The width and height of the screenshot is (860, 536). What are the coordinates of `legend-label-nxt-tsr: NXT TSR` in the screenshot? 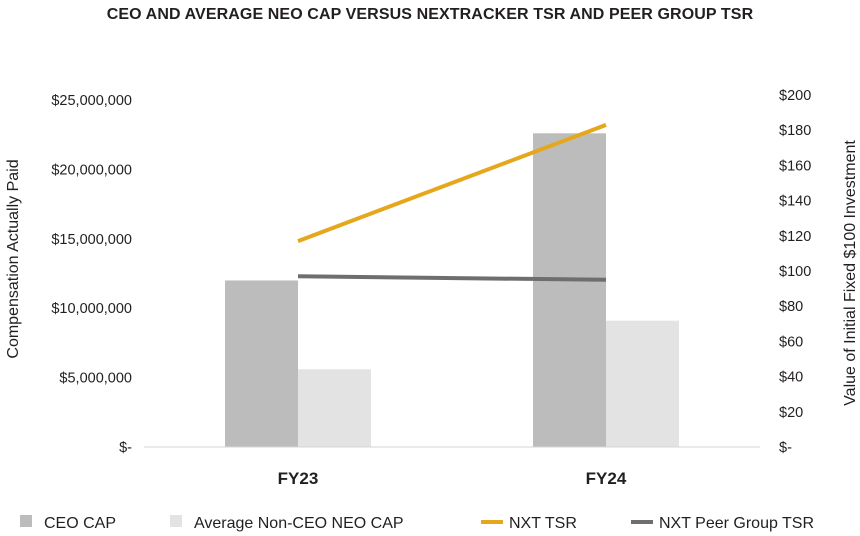 It's located at (543, 523).